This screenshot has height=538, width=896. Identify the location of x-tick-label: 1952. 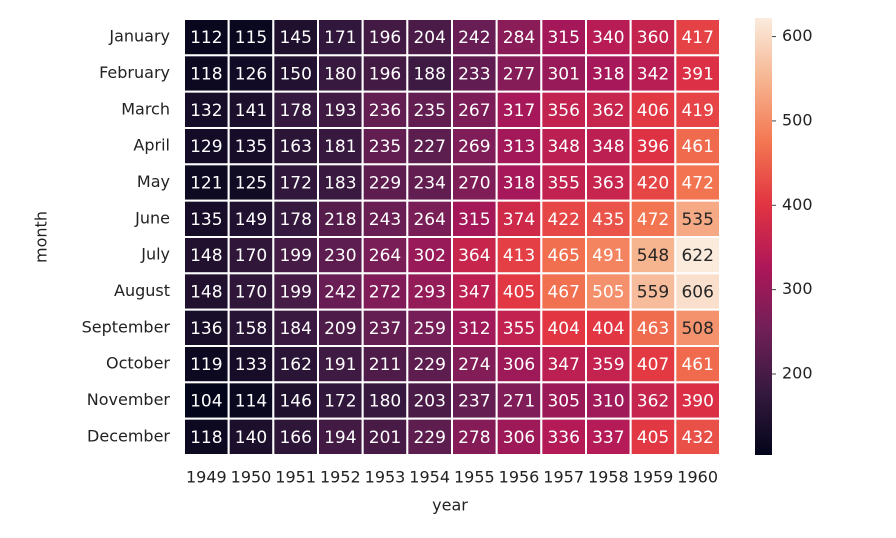
(340, 477).